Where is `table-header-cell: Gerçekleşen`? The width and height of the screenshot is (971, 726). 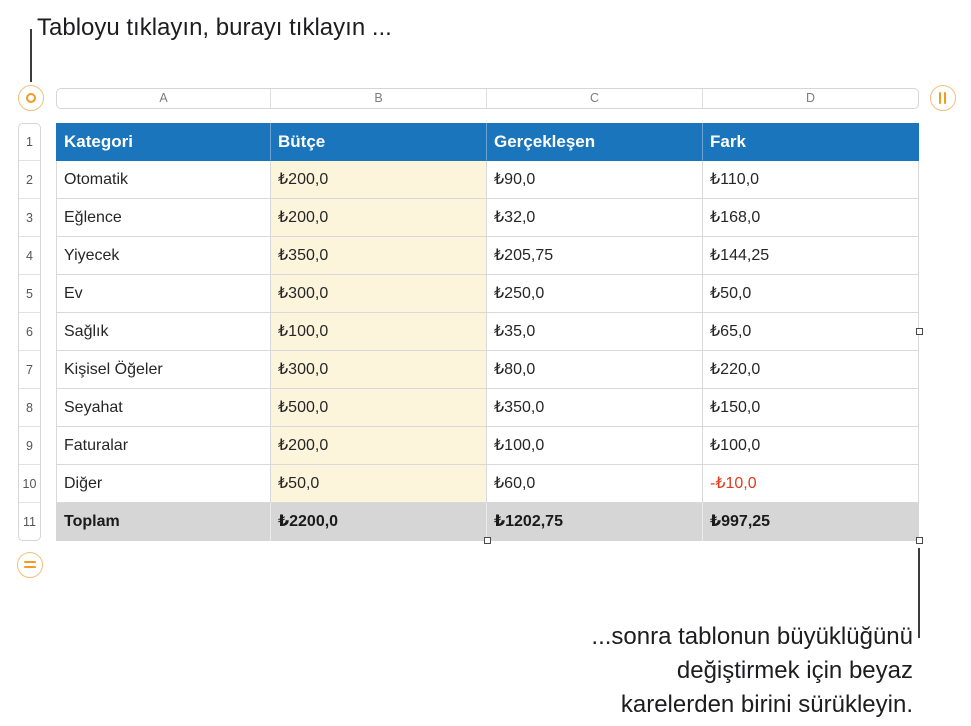
table-header-cell: Gerçekleşen is located at coordinates (595, 142).